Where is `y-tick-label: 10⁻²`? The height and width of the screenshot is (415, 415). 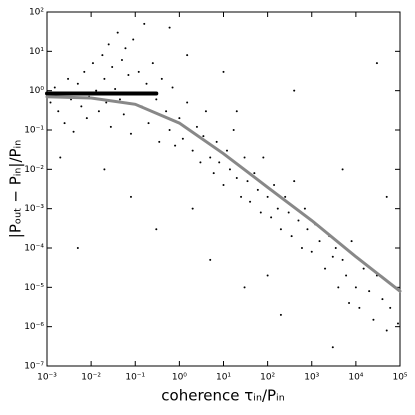 y-tick-label: 10⁻² is located at coordinates (34, 170).